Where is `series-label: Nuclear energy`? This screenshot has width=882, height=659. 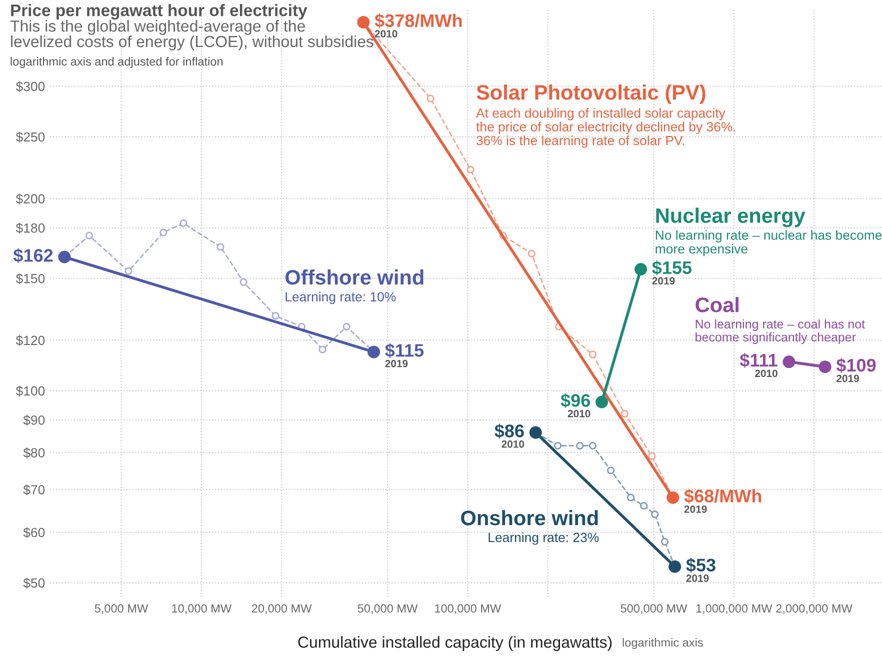
series-label: Nuclear energy is located at coordinates (731, 218).